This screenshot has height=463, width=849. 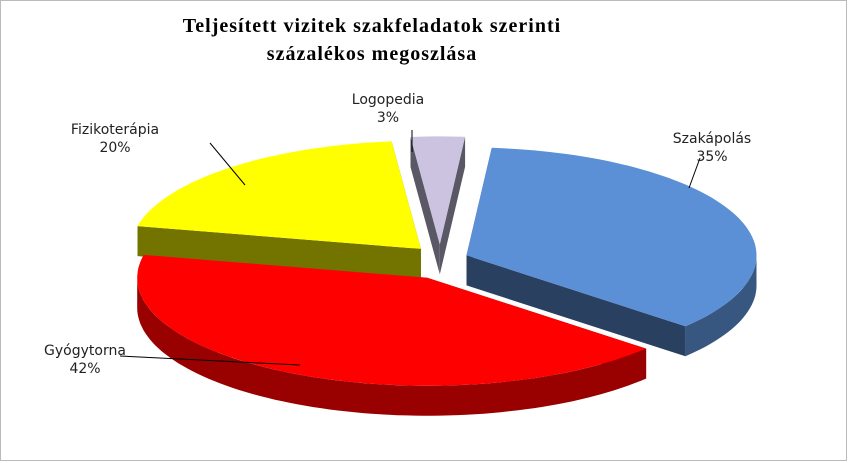 I want to click on data-label-value: 20%, so click(x=114, y=148).